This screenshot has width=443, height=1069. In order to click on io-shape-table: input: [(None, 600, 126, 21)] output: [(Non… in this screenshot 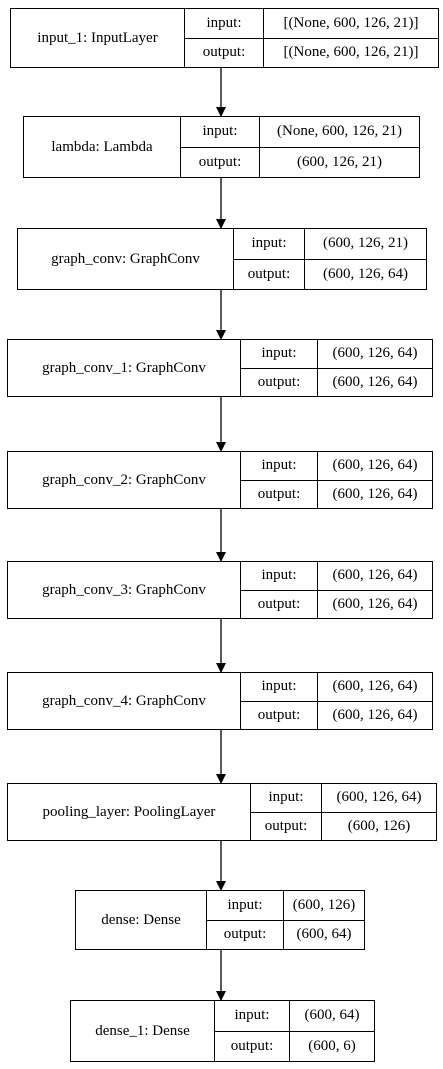, I will do `click(311, 38)`.